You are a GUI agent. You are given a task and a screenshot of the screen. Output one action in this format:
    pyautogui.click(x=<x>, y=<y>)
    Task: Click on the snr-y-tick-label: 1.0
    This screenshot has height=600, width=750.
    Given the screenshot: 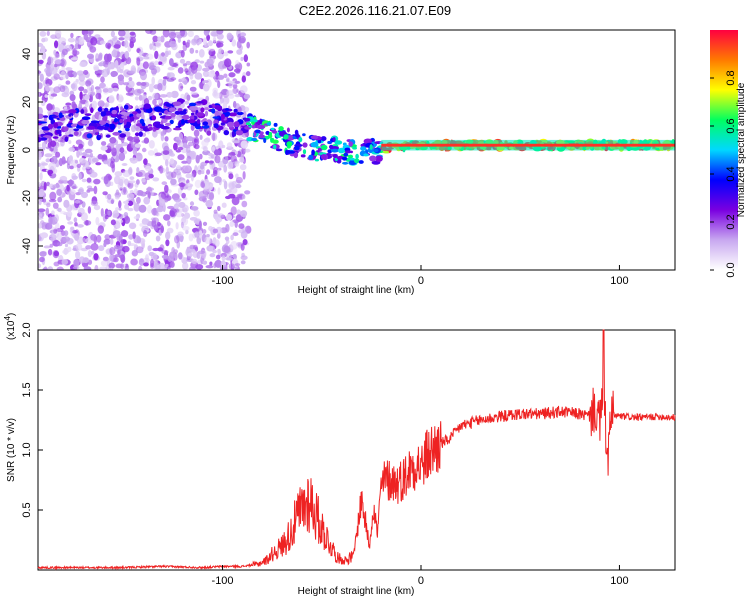 What is the action you would take?
    pyautogui.click(x=27, y=449)
    